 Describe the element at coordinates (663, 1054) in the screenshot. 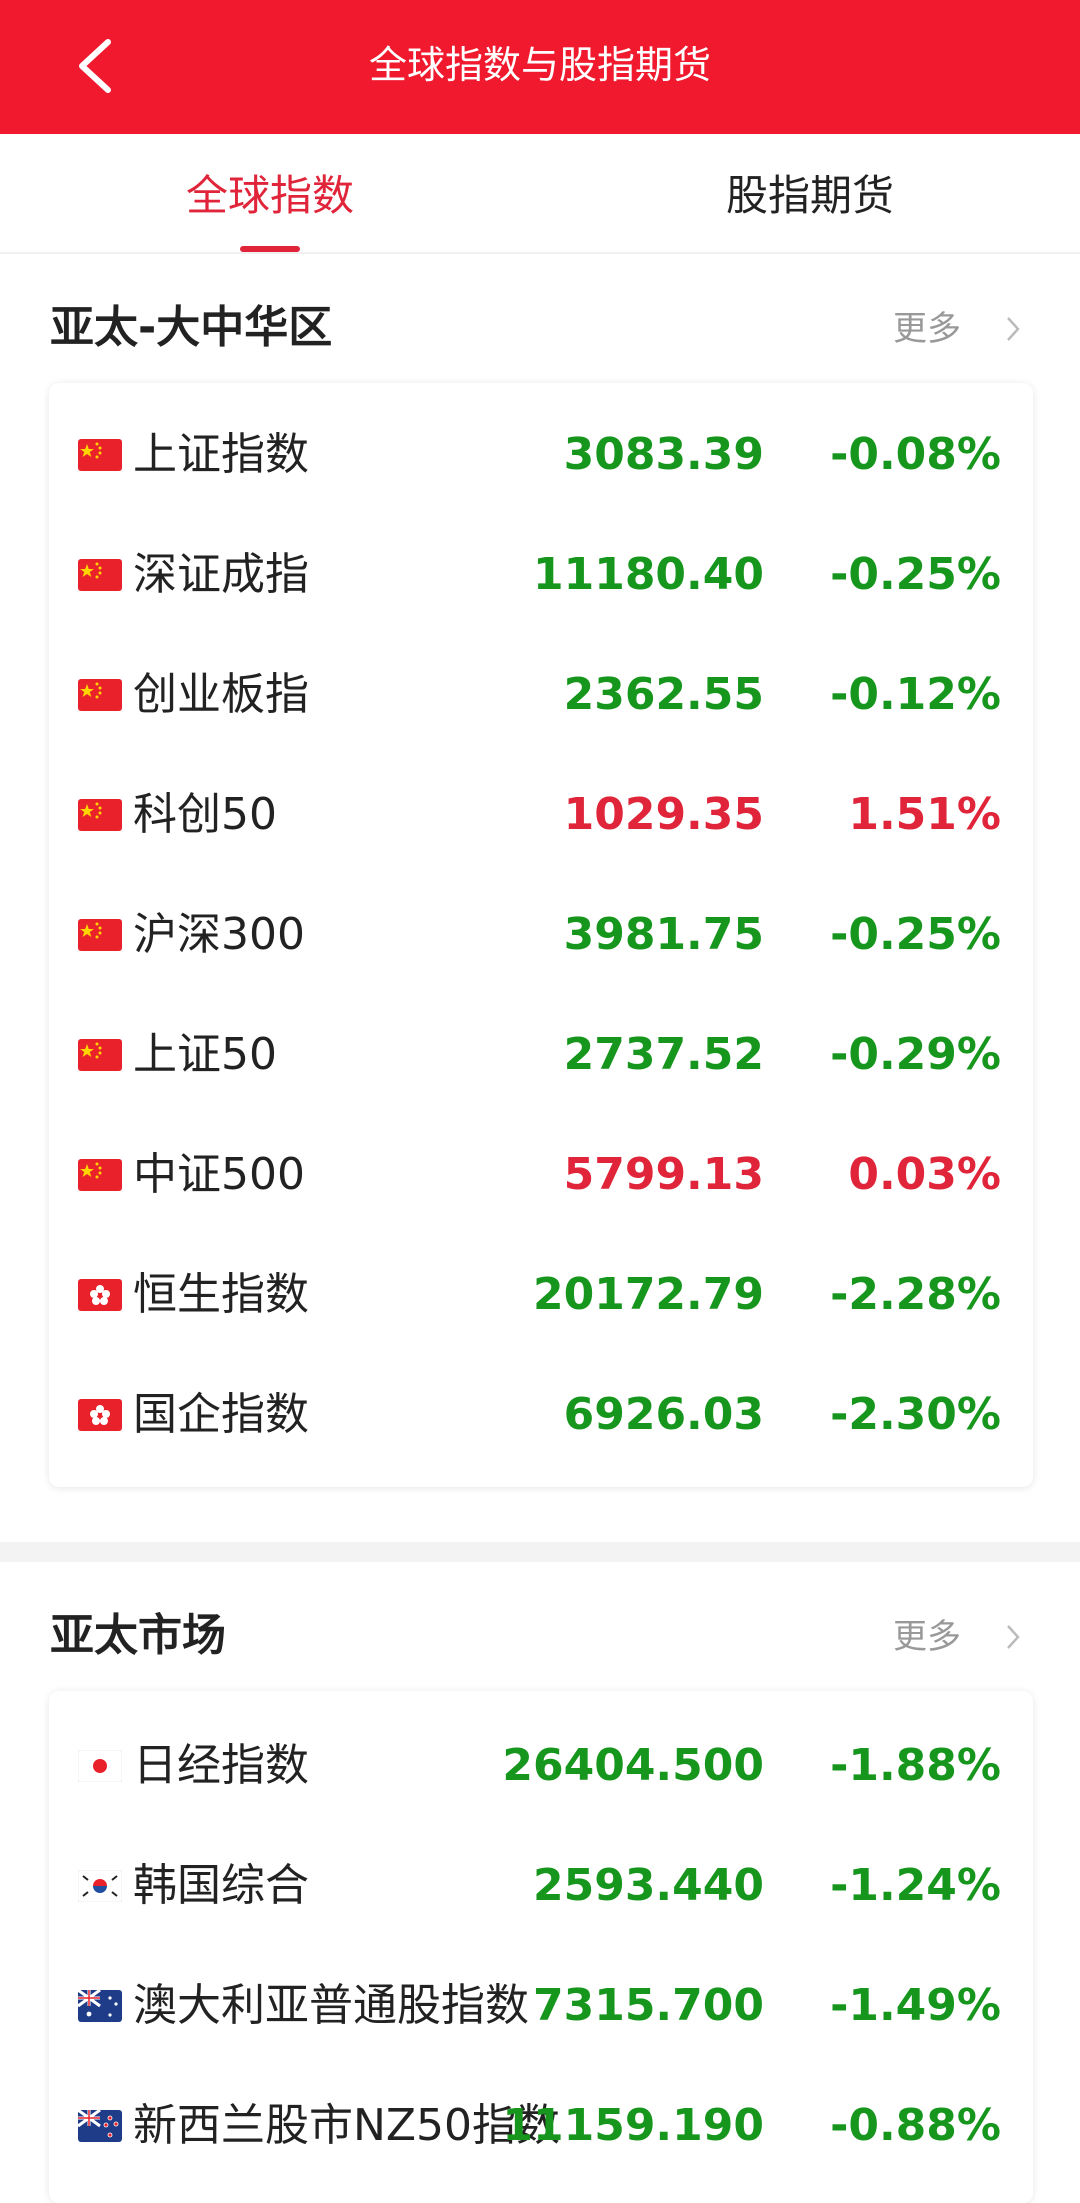

I see `index-value: 2737.52` at that location.